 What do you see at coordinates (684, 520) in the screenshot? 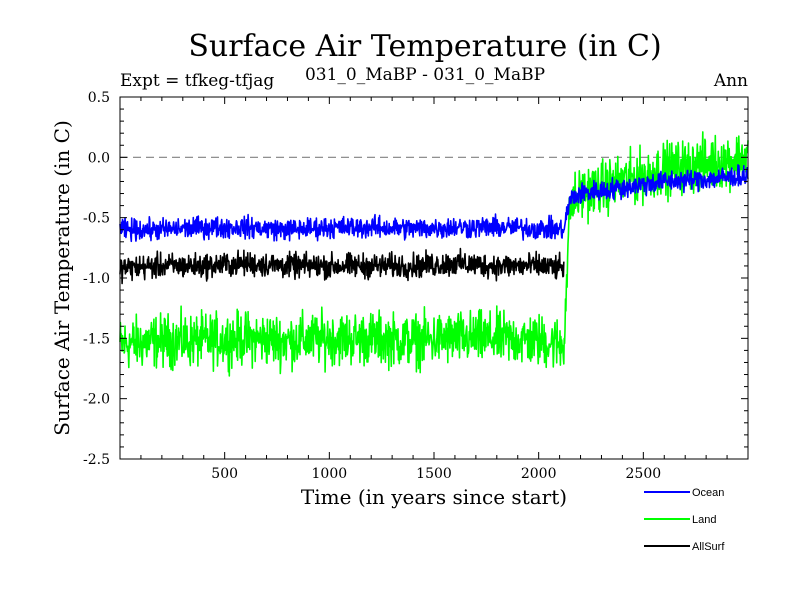
I see `legend: Ocean Land AllSurf` at bounding box center [684, 520].